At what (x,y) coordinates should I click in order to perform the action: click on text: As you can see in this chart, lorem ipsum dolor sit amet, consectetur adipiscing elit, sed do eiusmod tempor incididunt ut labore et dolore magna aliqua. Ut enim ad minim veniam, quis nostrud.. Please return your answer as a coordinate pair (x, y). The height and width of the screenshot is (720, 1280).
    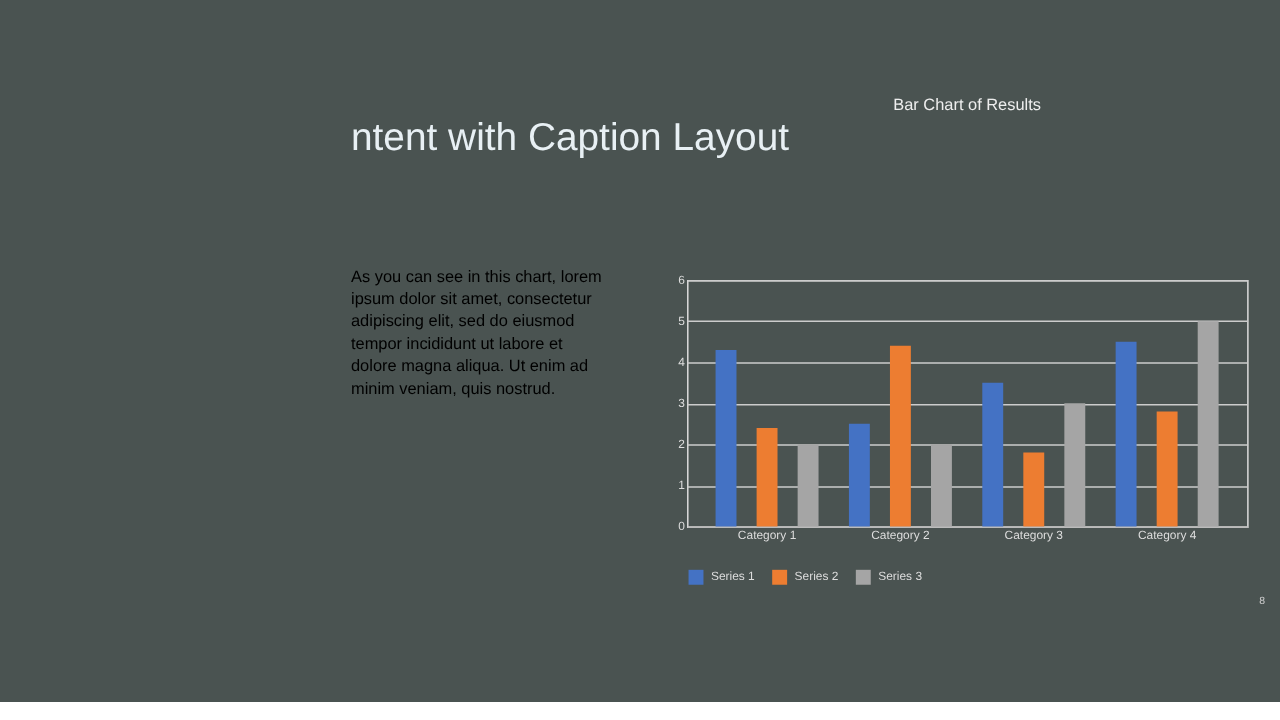
    Looking at the image, I should click on (476, 332).